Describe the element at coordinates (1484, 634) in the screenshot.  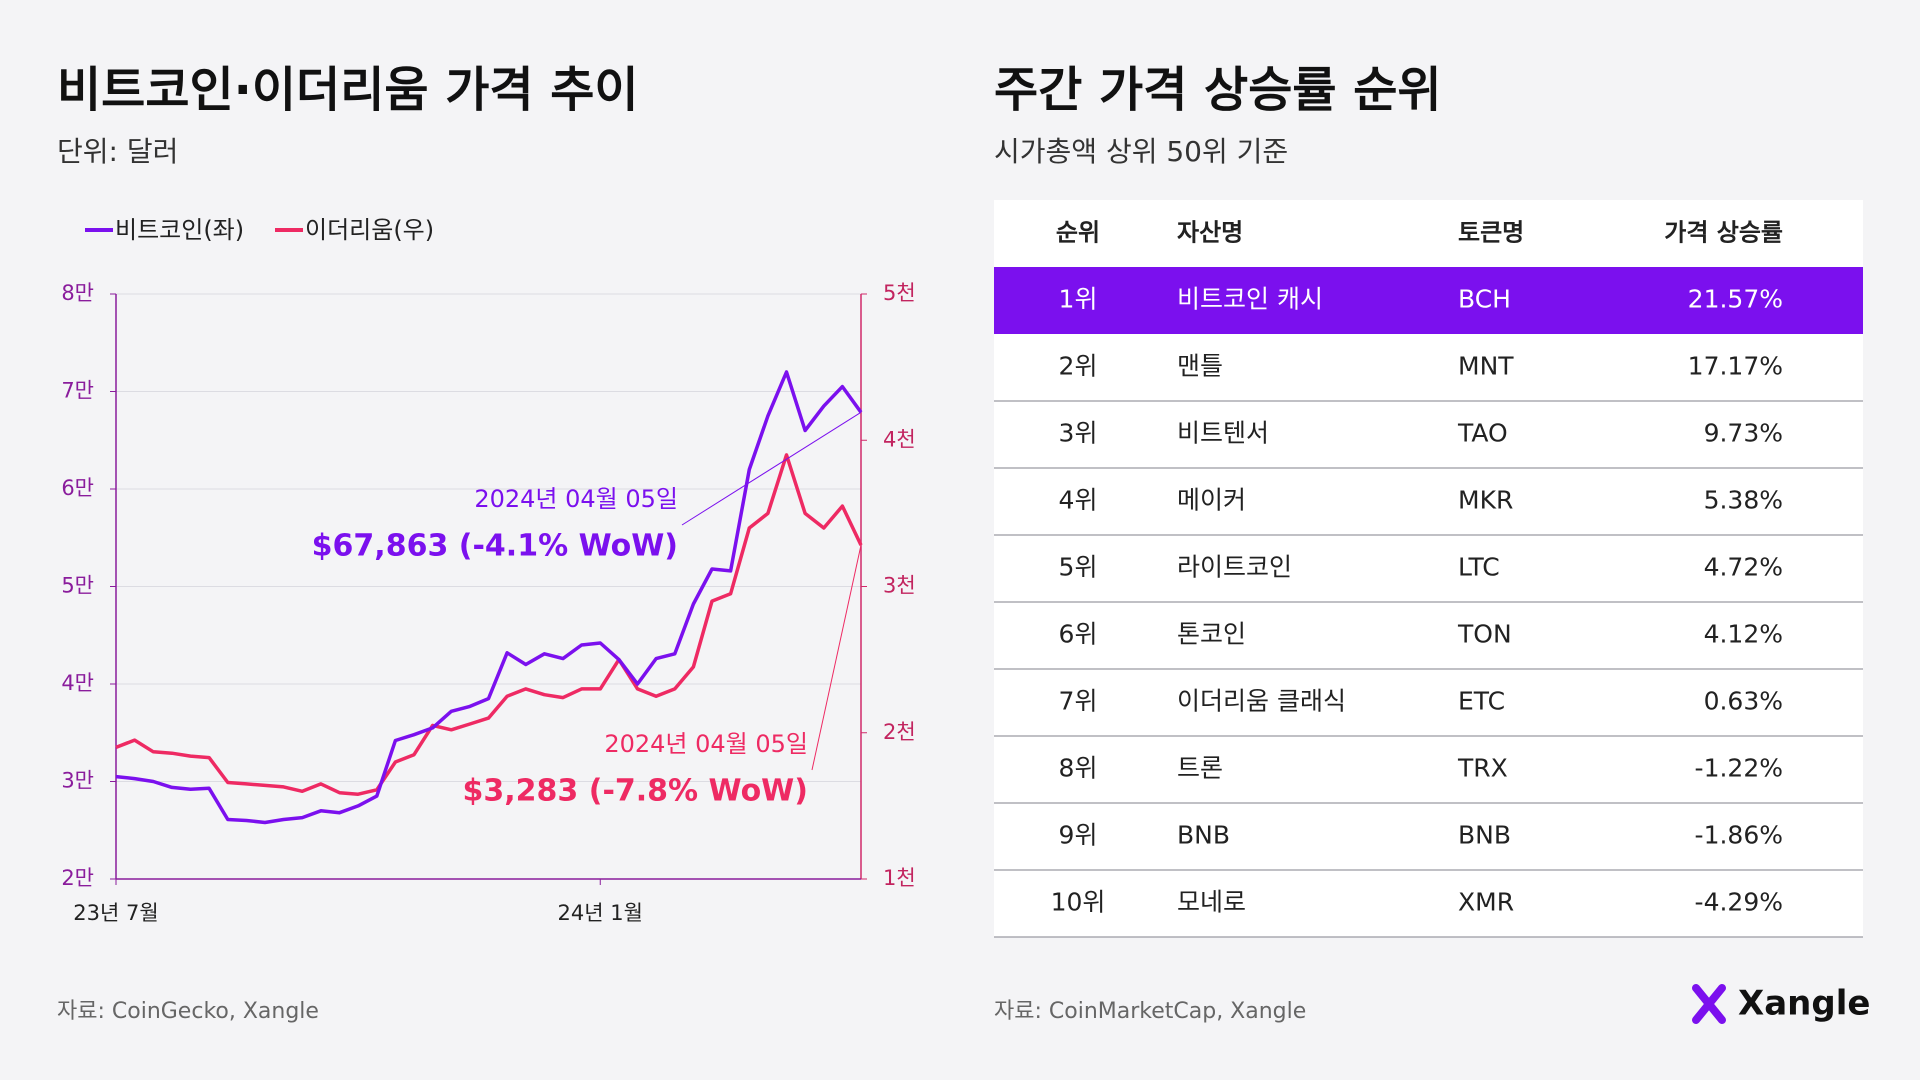
I see `table-cell: TON` at that location.